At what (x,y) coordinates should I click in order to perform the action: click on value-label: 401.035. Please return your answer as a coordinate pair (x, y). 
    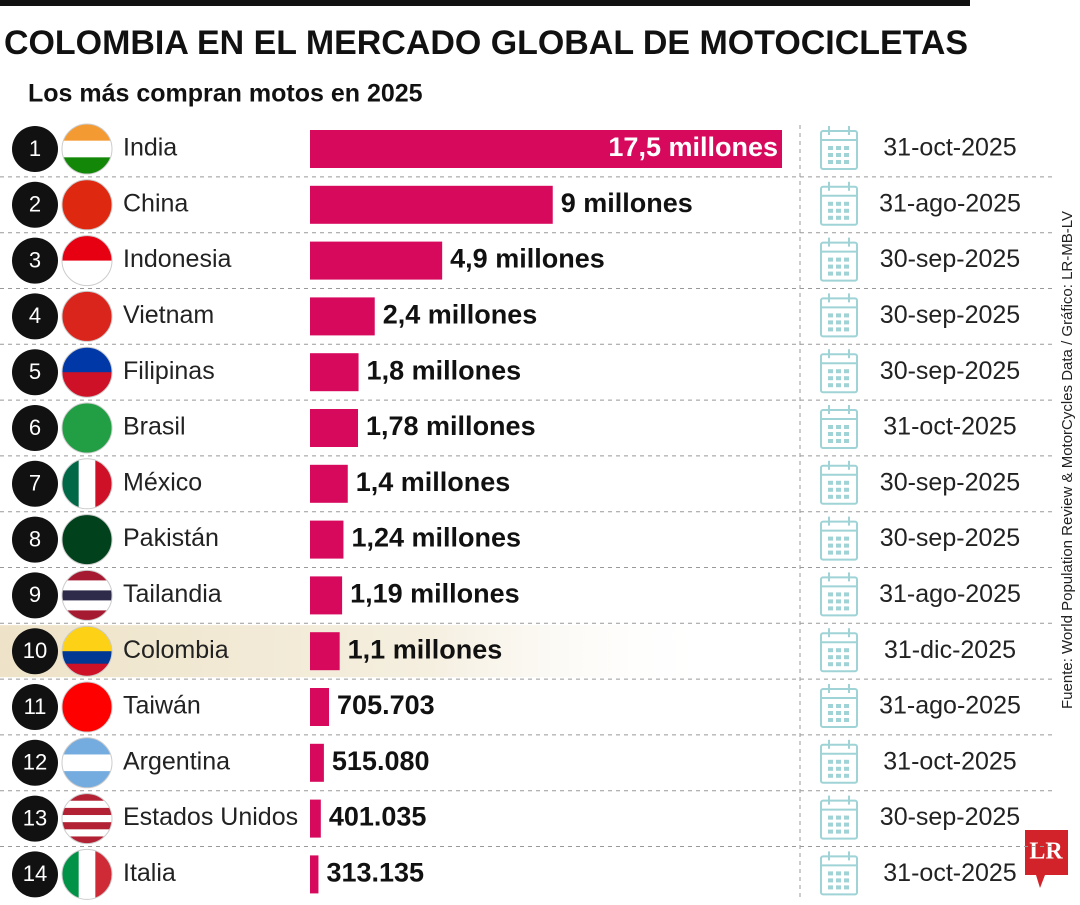
    Looking at the image, I should click on (378, 817).